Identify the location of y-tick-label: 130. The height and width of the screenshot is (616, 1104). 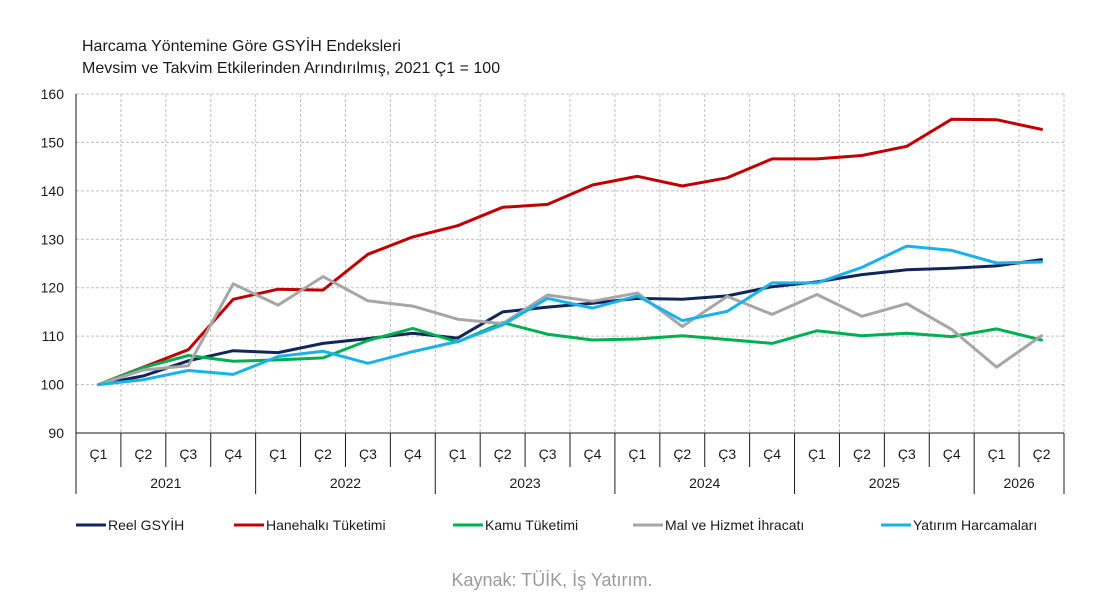
(53, 239).